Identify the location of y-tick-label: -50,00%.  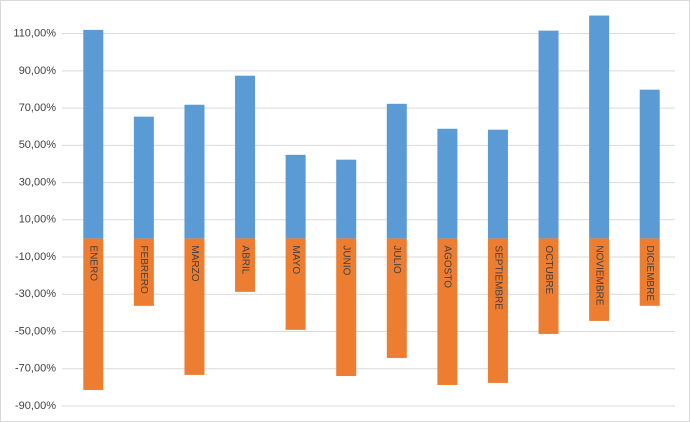
(35, 331).